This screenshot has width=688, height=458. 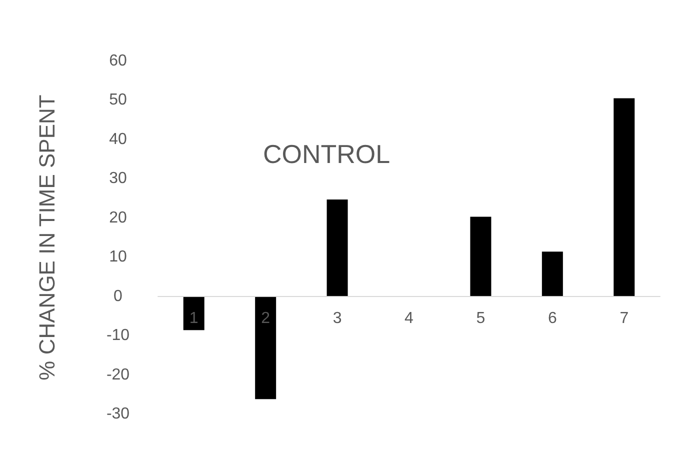 I want to click on x-tick-label: 5, so click(x=481, y=318).